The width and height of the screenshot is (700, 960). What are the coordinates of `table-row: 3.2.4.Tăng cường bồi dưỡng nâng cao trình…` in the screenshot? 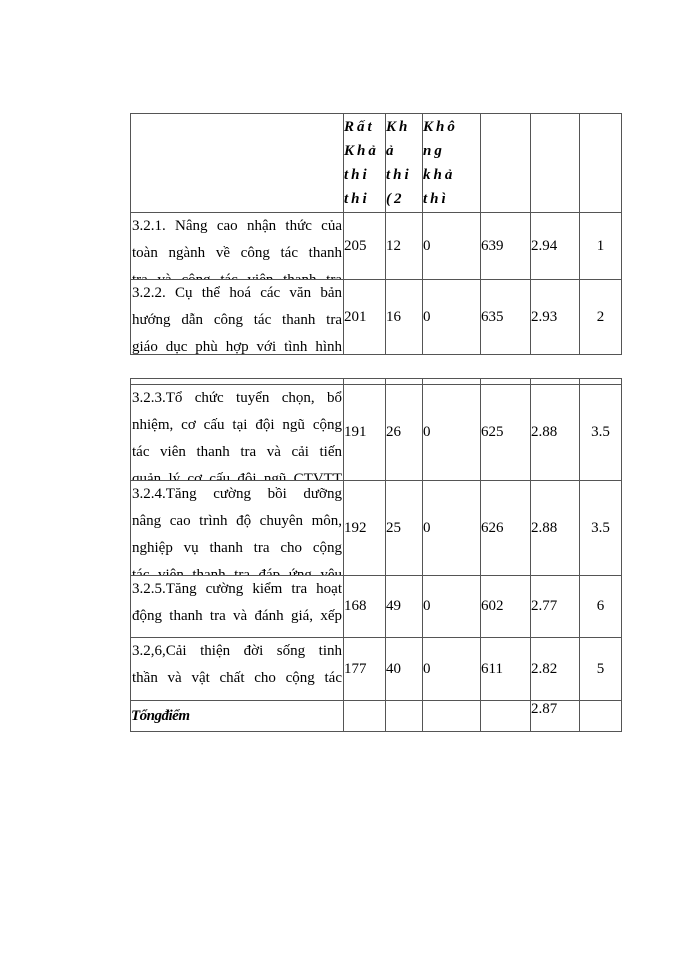 It's located at (376, 528).